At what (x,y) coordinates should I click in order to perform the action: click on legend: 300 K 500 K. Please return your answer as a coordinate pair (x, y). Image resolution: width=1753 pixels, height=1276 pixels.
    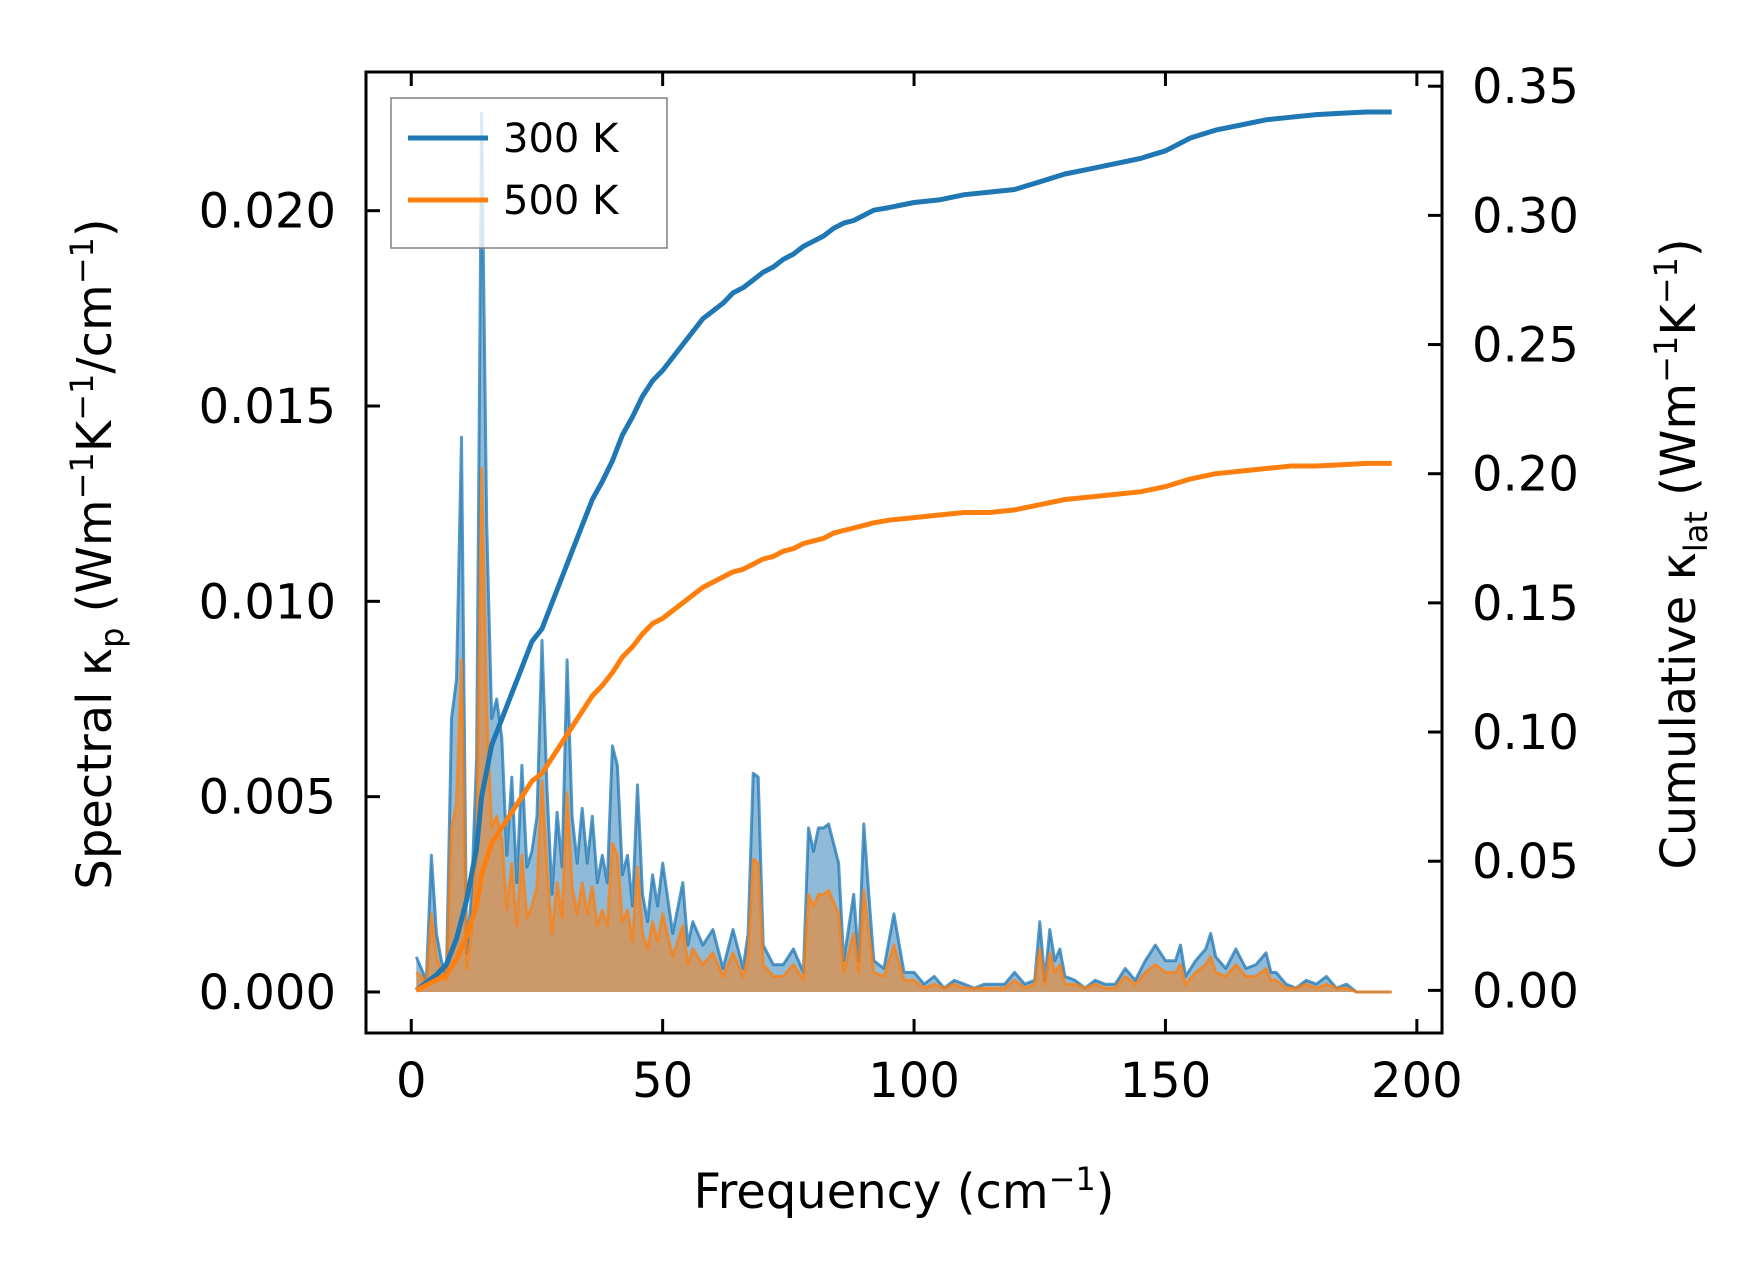
    Looking at the image, I should click on (529, 173).